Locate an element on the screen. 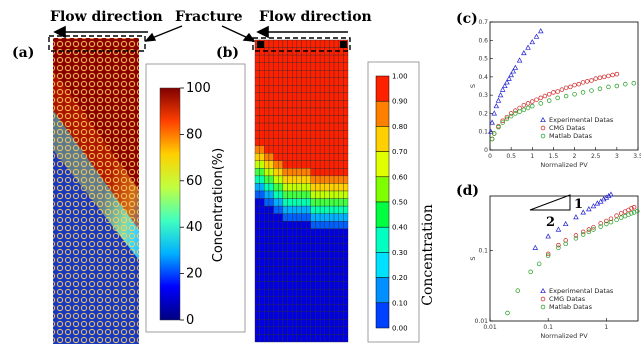  colorbar-a-tick-label: 20 is located at coordinates (194, 274).